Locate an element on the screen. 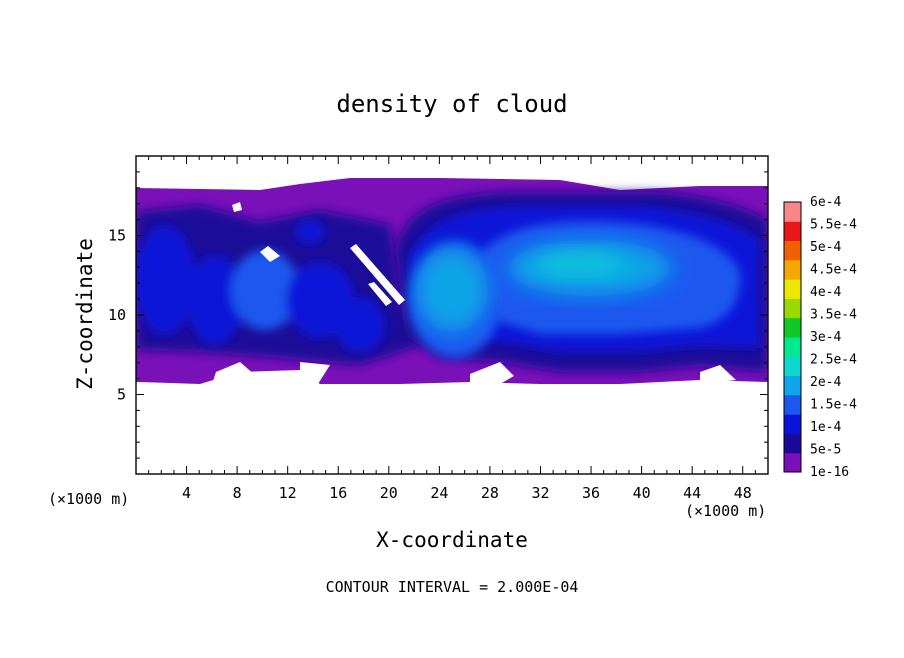 The image size is (904, 658). left-turbulent-cells is located at coordinates (260, 286).